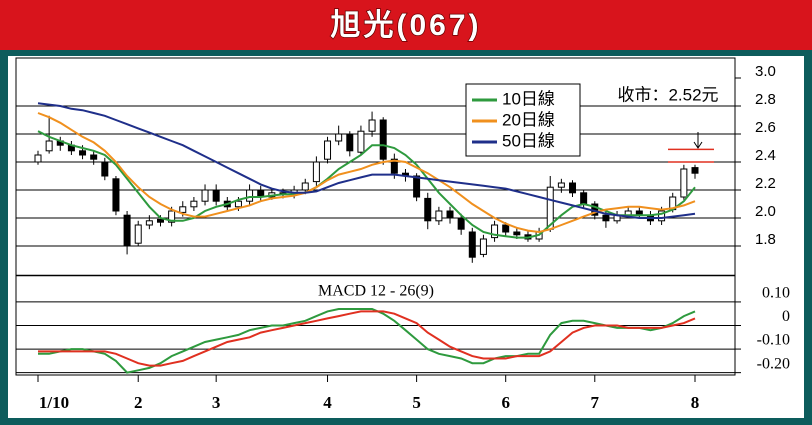 The width and height of the screenshot is (812, 425). What do you see at coordinates (765, 239) in the screenshot?
I see `y-tick-label: 1.8` at bounding box center [765, 239].